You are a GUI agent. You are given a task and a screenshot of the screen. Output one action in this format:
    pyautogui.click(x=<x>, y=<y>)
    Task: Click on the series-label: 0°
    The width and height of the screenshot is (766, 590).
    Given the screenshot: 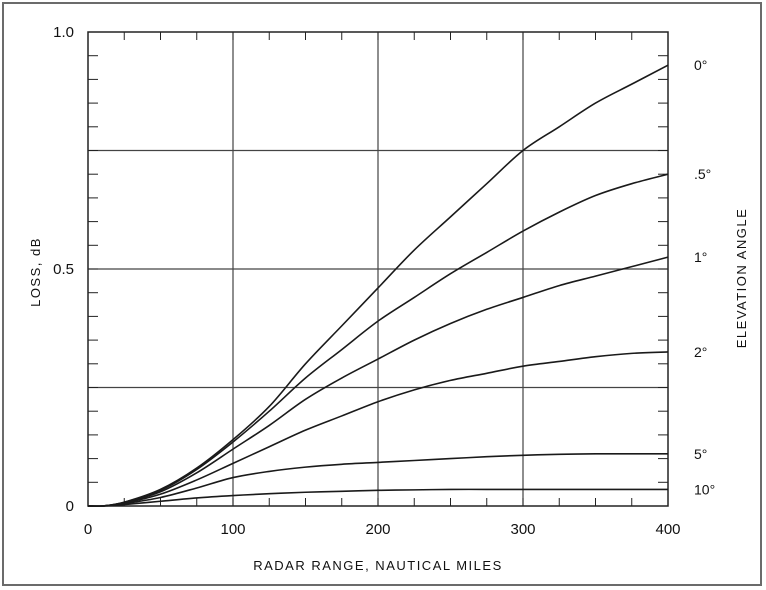 What is the action you would take?
    pyautogui.click(x=700, y=65)
    